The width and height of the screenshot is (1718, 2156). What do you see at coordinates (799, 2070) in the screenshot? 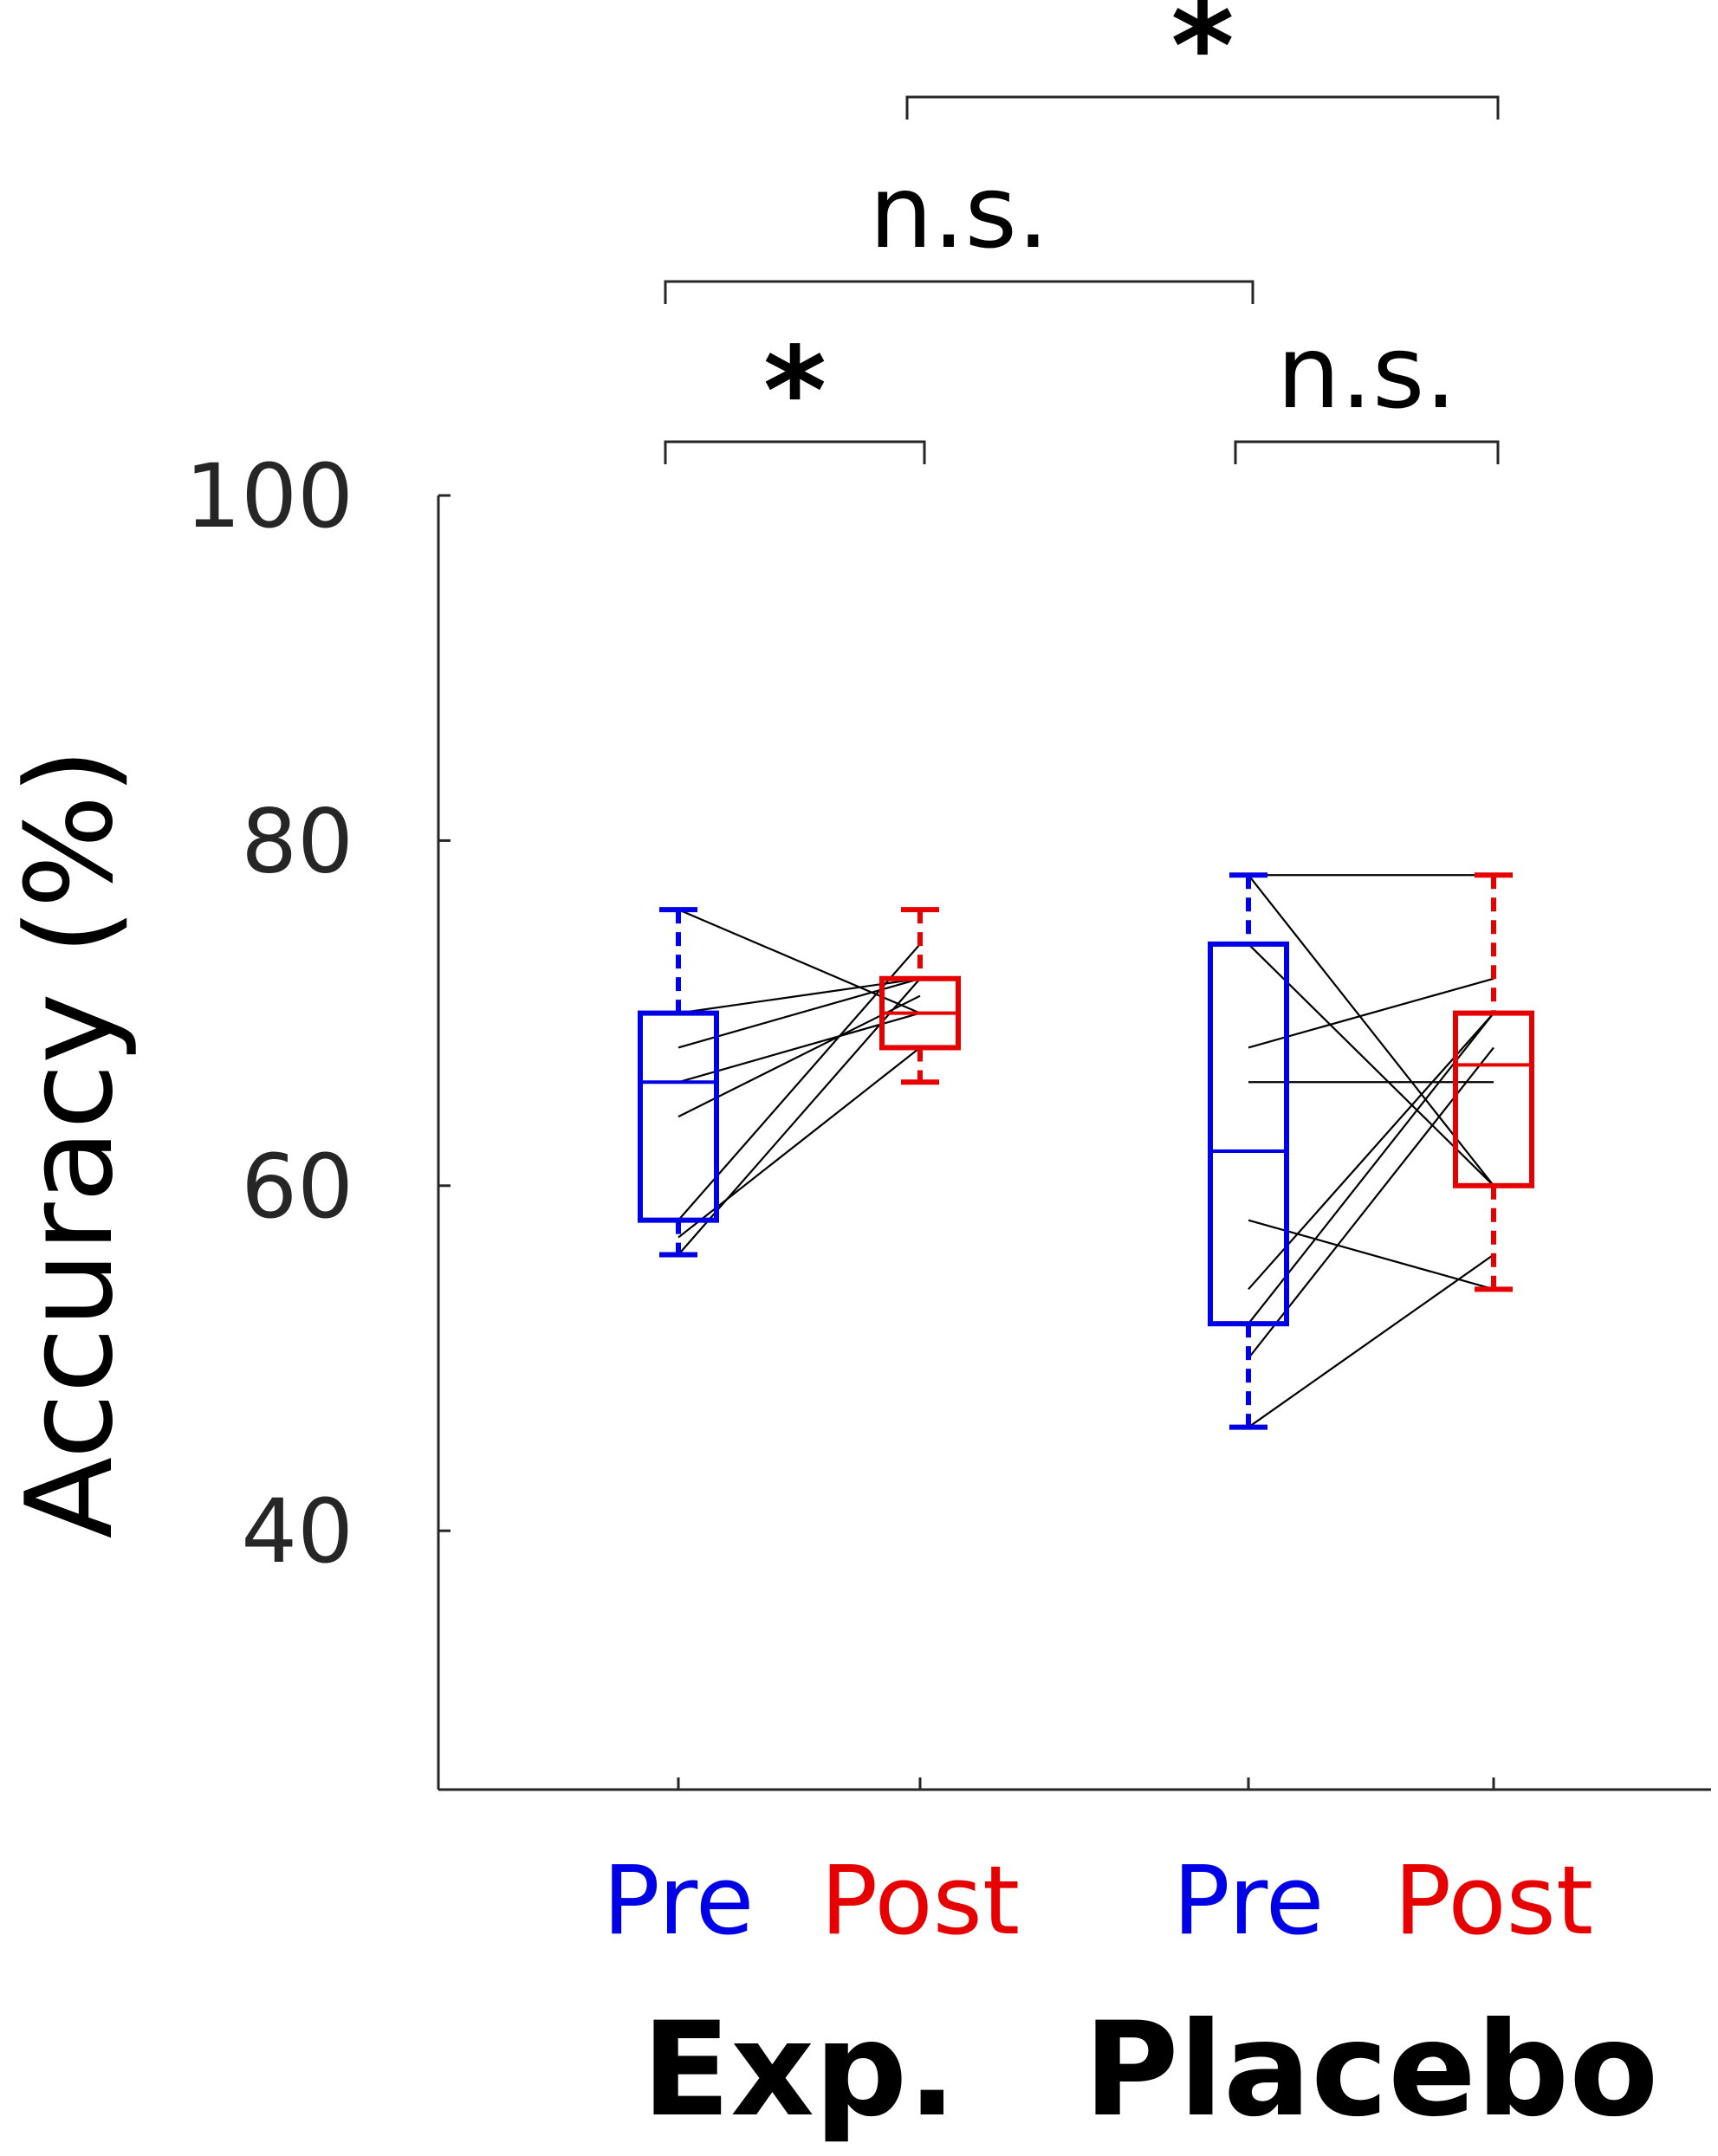
I see `group-label: Exp.` at bounding box center [799, 2070].